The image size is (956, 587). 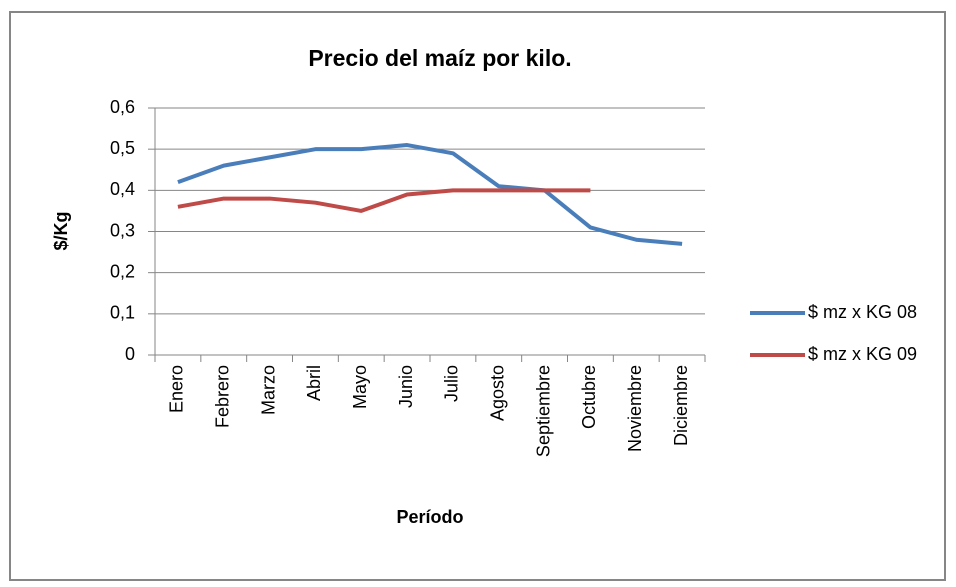 What do you see at coordinates (406, 386) in the screenshot?
I see `x-tick-label: Junio` at bounding box center [406, 386].